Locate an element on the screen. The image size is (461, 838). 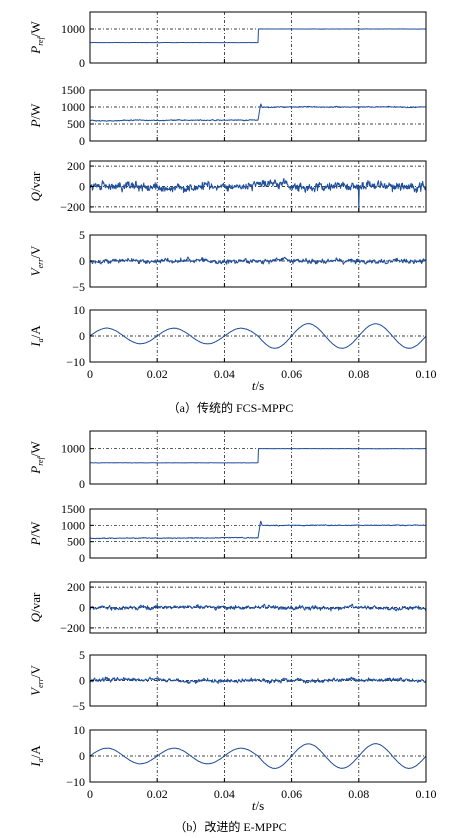
y-axis-label-q_a: Q/var is located at coordinates (35, 186).